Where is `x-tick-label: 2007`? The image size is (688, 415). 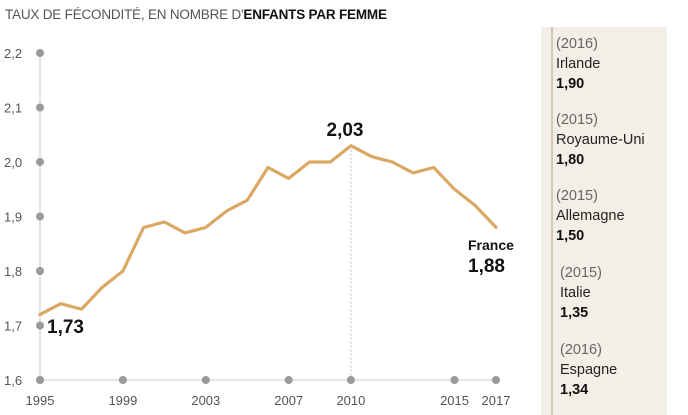
x-tick-label: 2007 is located at coordinates (288, 400).